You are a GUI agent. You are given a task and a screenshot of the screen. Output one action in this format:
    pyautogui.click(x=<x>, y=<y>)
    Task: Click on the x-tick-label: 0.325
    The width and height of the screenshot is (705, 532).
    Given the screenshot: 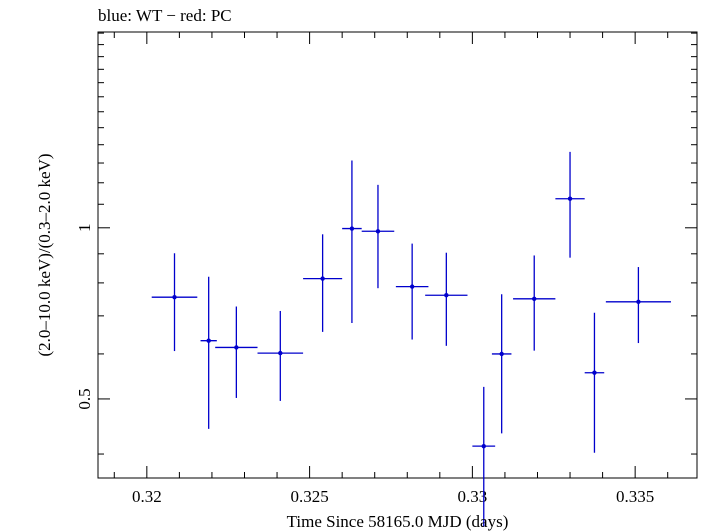 What is the action you would take?
    pyautogui.click(x=309, y=496)
    